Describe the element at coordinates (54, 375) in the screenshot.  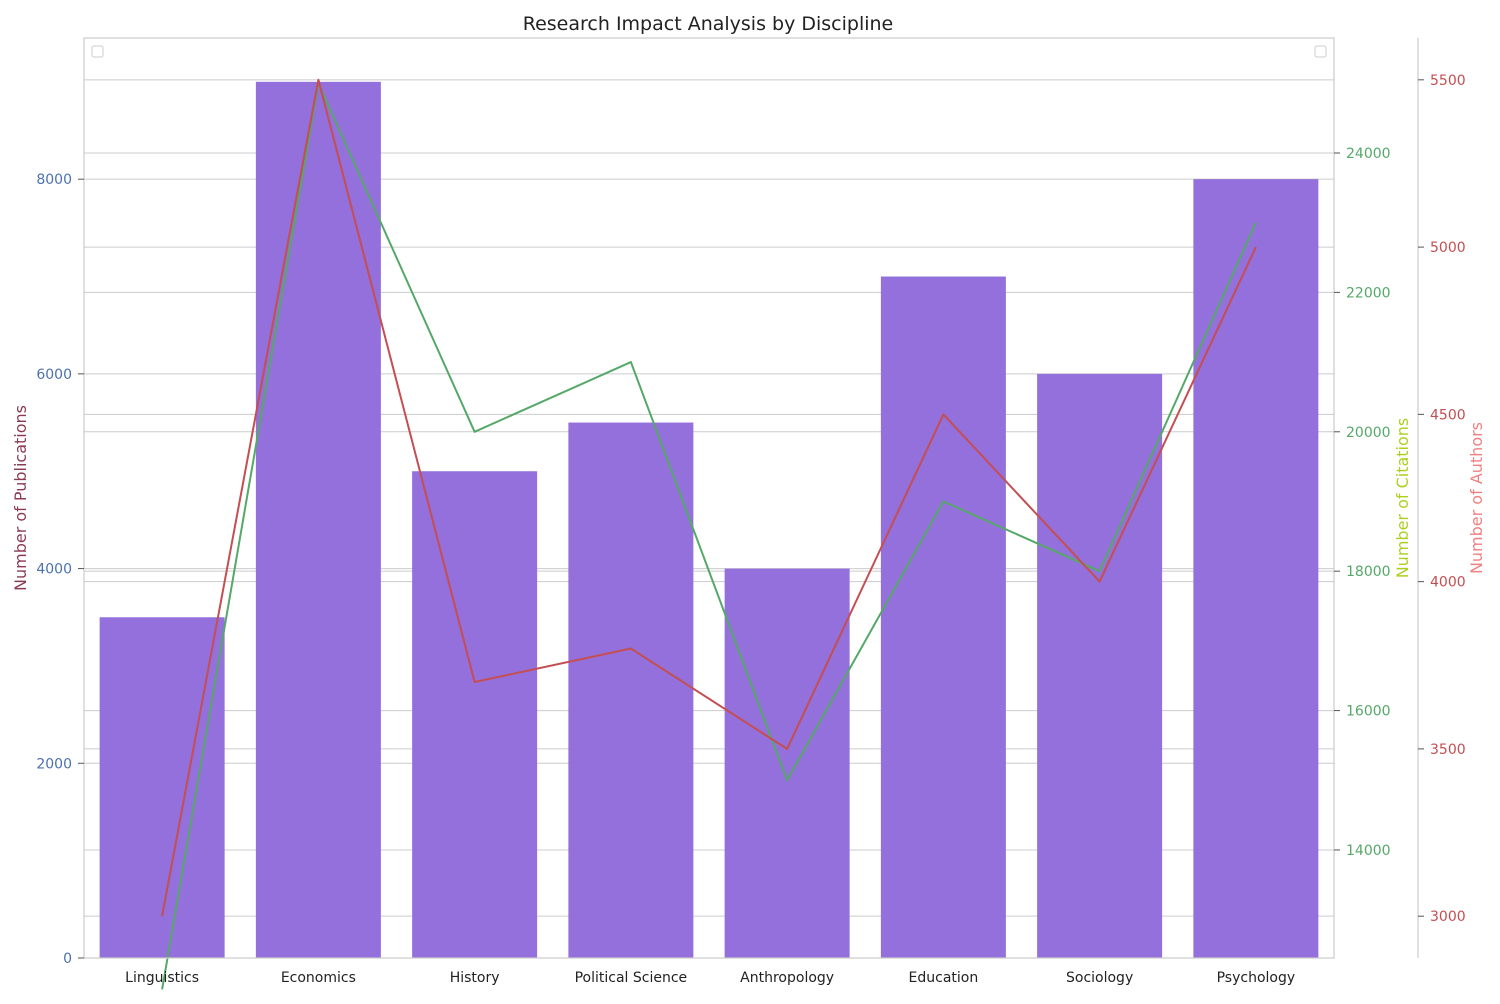
I see `left-tick-label-3: 6000` at that location.